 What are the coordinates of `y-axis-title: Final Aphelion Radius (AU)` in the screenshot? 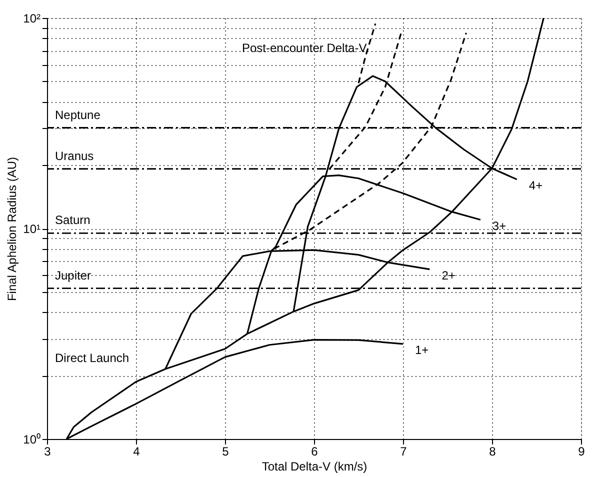 It's located at (12, 229).